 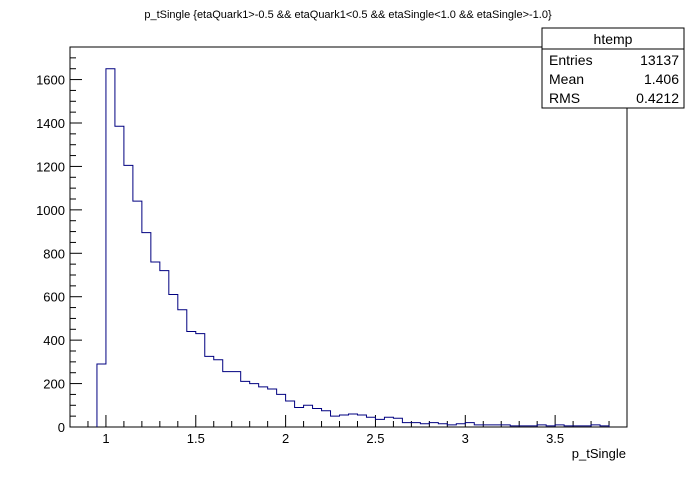 I want to click on y-tick-label: 1000, so click(x=50, y=210).